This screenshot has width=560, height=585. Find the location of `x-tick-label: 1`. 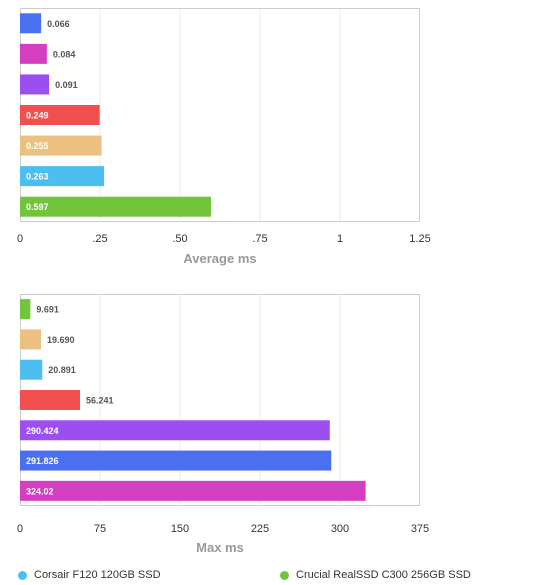

x-tick-label: 1 is located at coordinates (340, 239).